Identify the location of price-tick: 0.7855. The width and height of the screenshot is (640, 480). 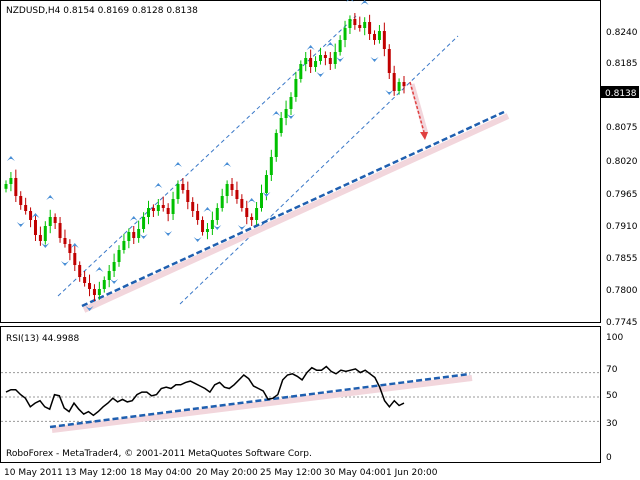
(622, 259).